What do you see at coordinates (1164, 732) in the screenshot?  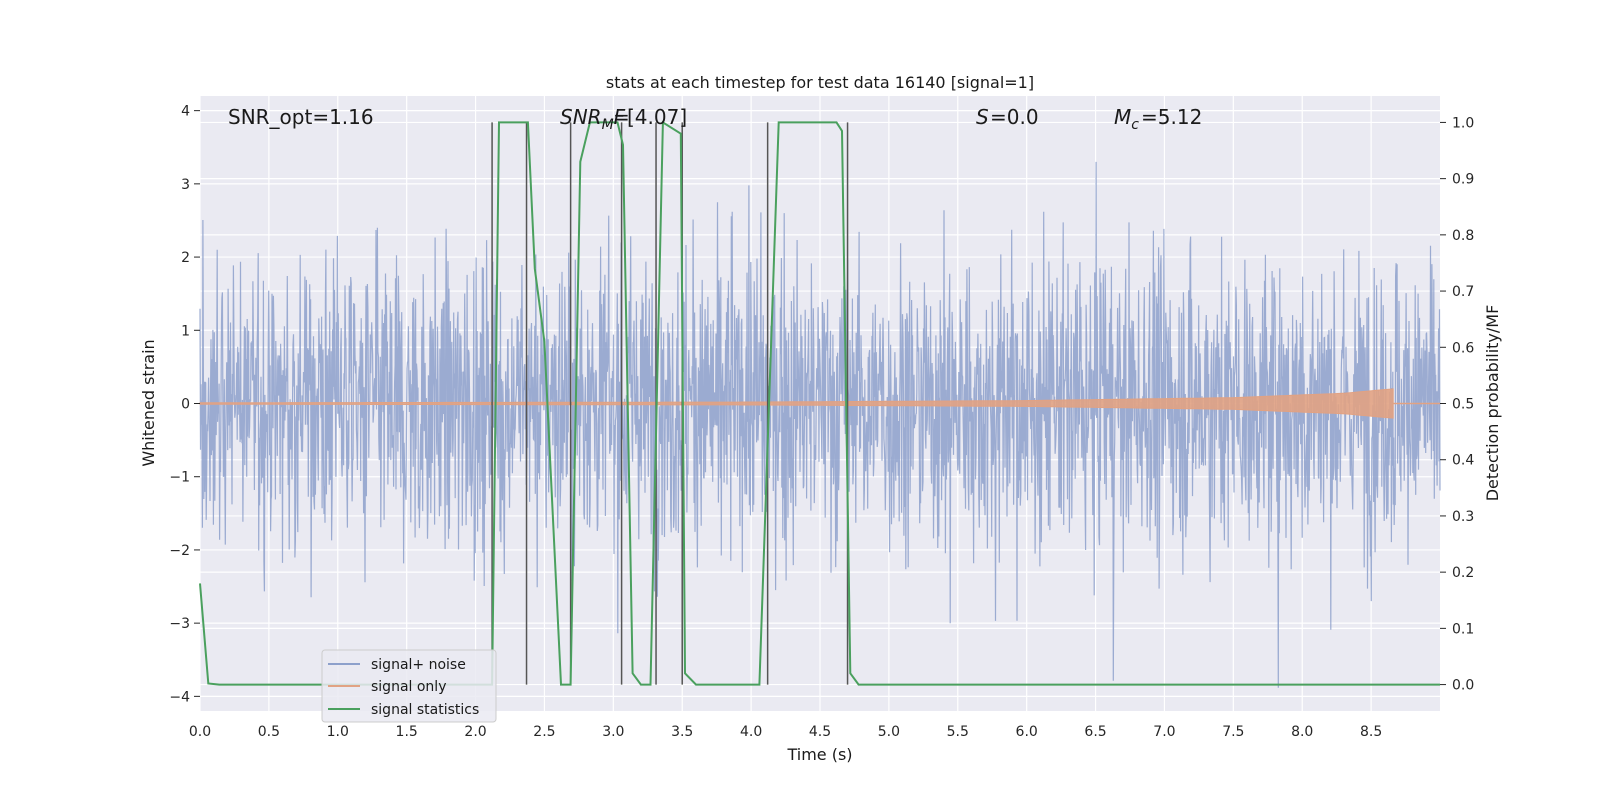 I see `x-tick-label: 7.0` at bounding box center [1164, 732].